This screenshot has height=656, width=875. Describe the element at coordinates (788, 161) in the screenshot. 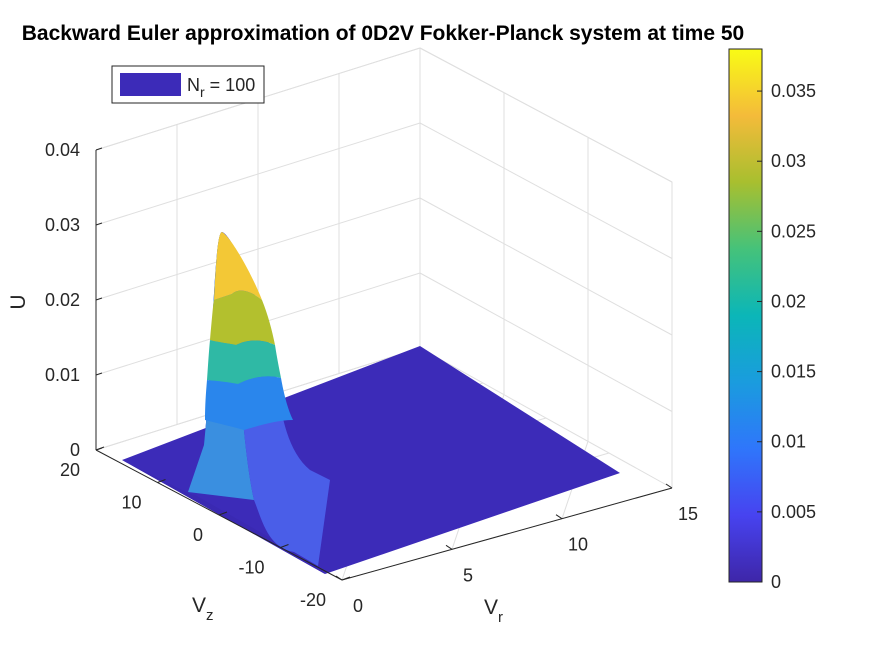

I see `colorbar-tick-label: 0.03` at that location.